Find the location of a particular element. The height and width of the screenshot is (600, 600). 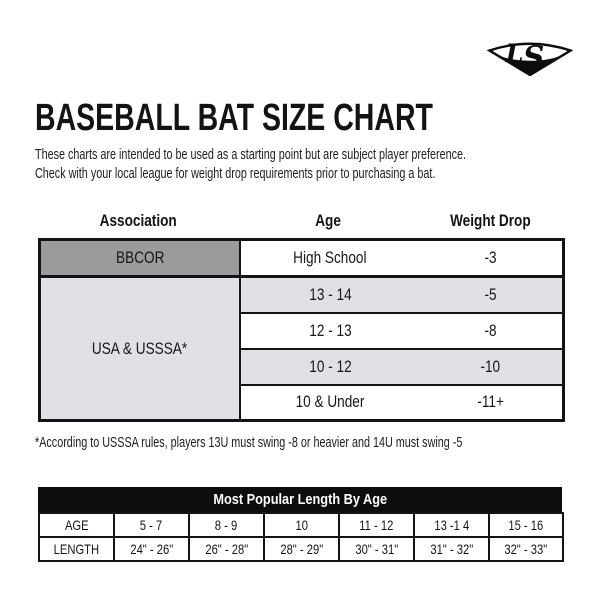

length-value: 31" - 32" is located at coordinates (451, 549).